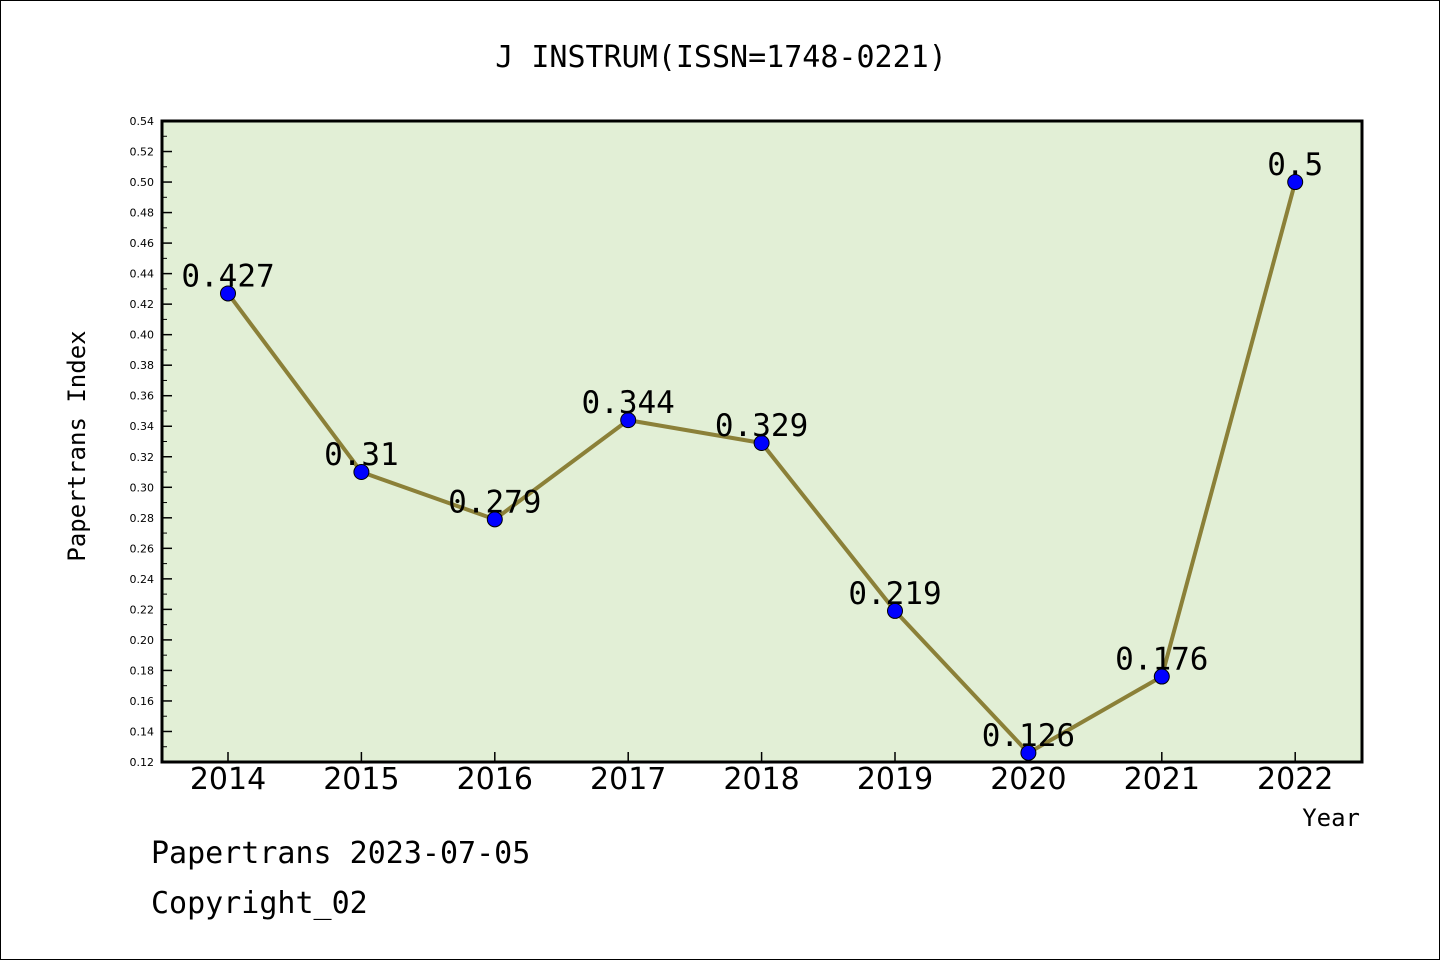 The image size is (1440, 961). I want to click on x-tick-label: 2014, so click(228, 779).